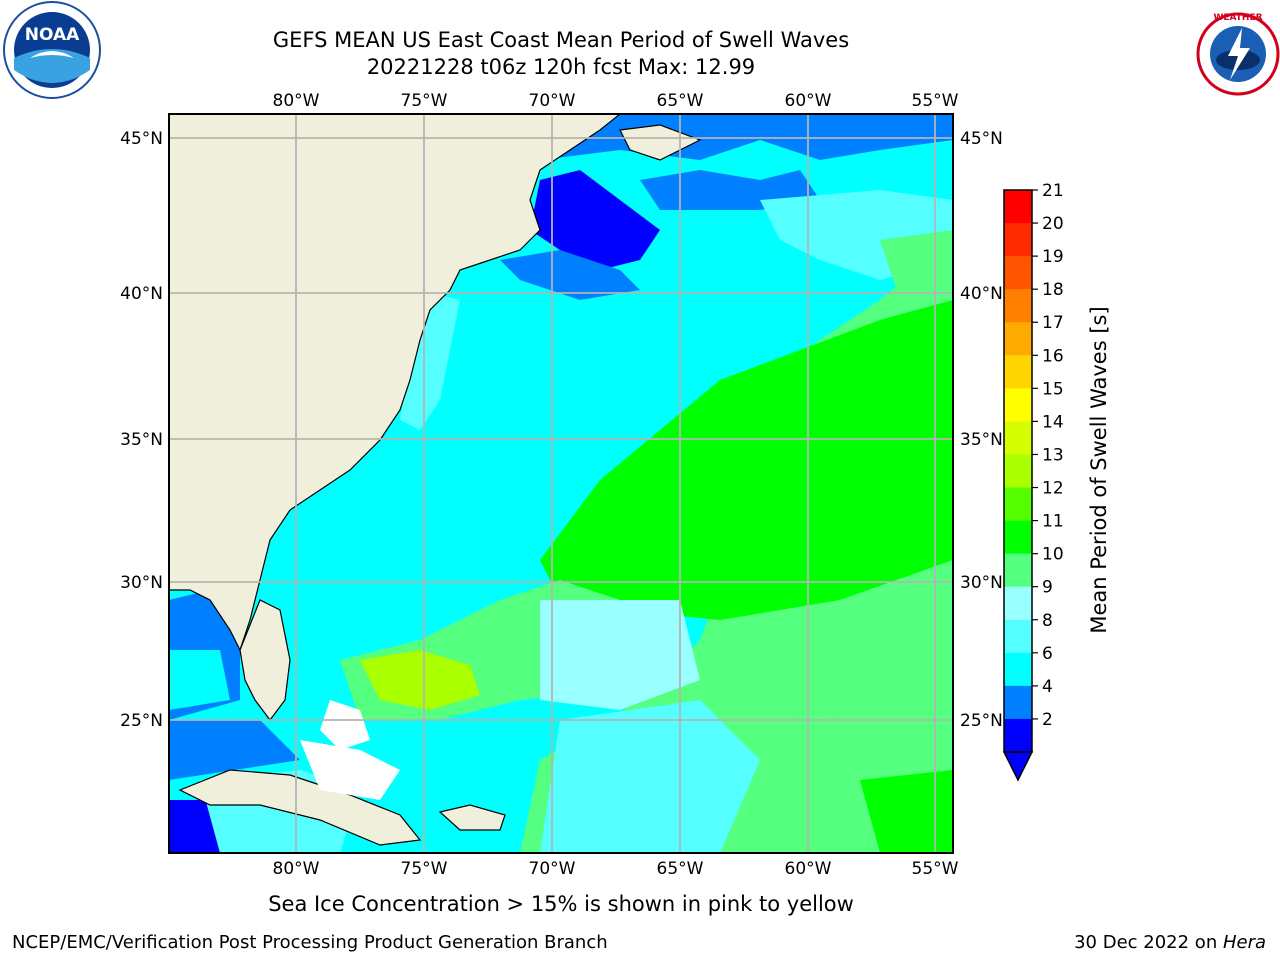 This screenshot has height=960, width=1280. I want to click on colorbar-tick-label: 18, so click(1053, 290).